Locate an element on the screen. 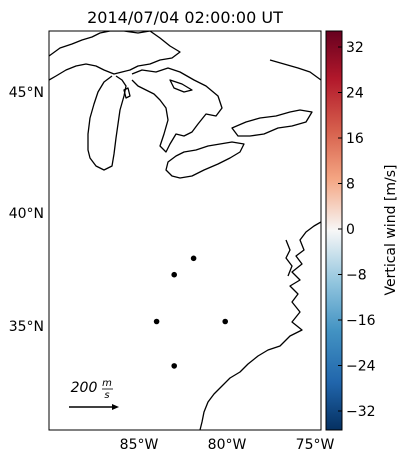 This screenshot has width=407, height=461. colorbar-tick-label: 16 is located at coordinates (355, 139).